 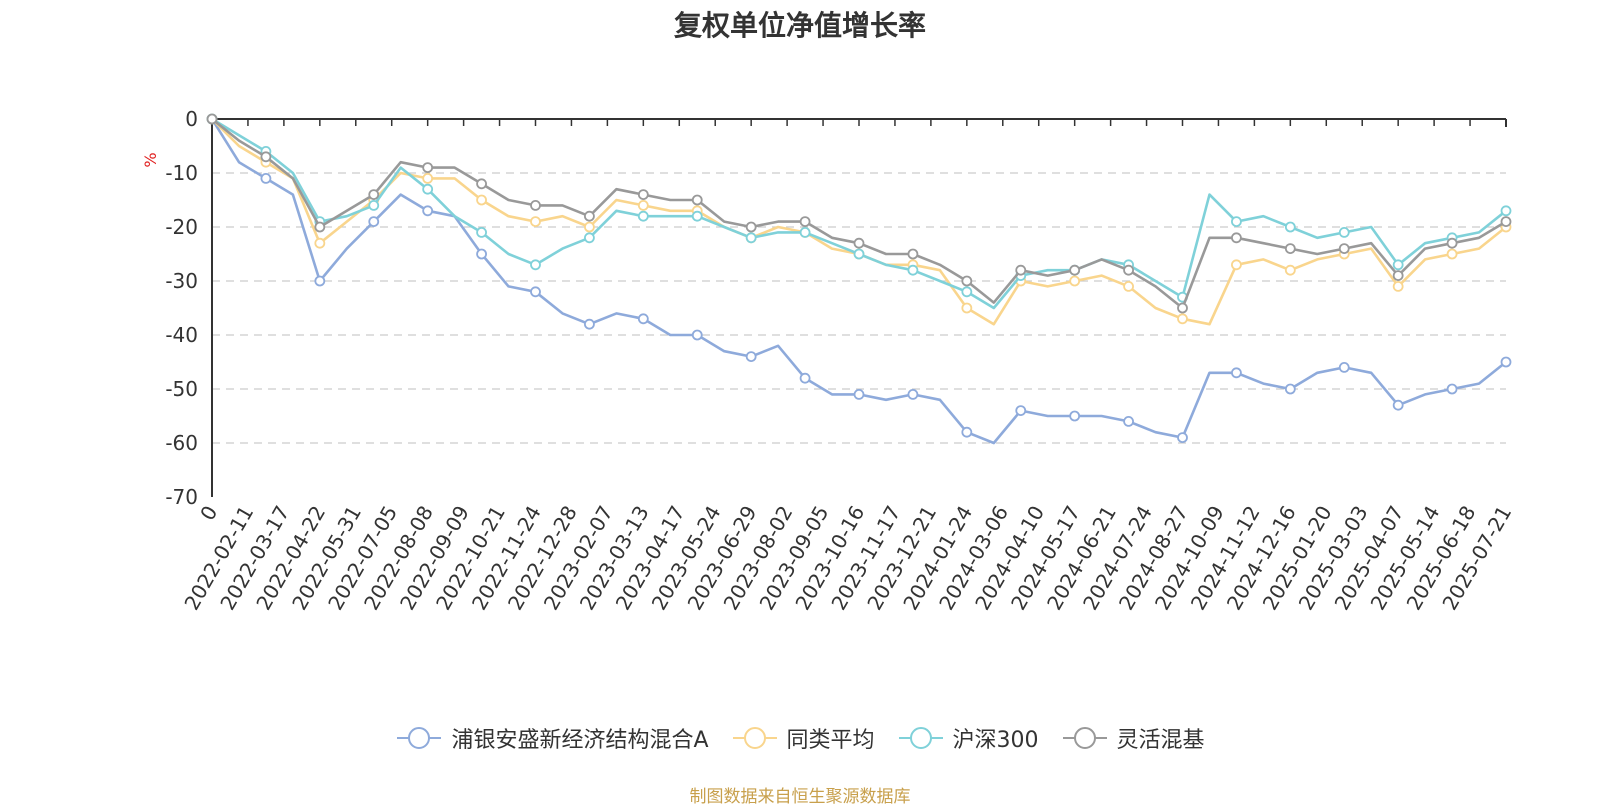 I want to click on legend-marker-peer-average, so click(x=754, y=738).